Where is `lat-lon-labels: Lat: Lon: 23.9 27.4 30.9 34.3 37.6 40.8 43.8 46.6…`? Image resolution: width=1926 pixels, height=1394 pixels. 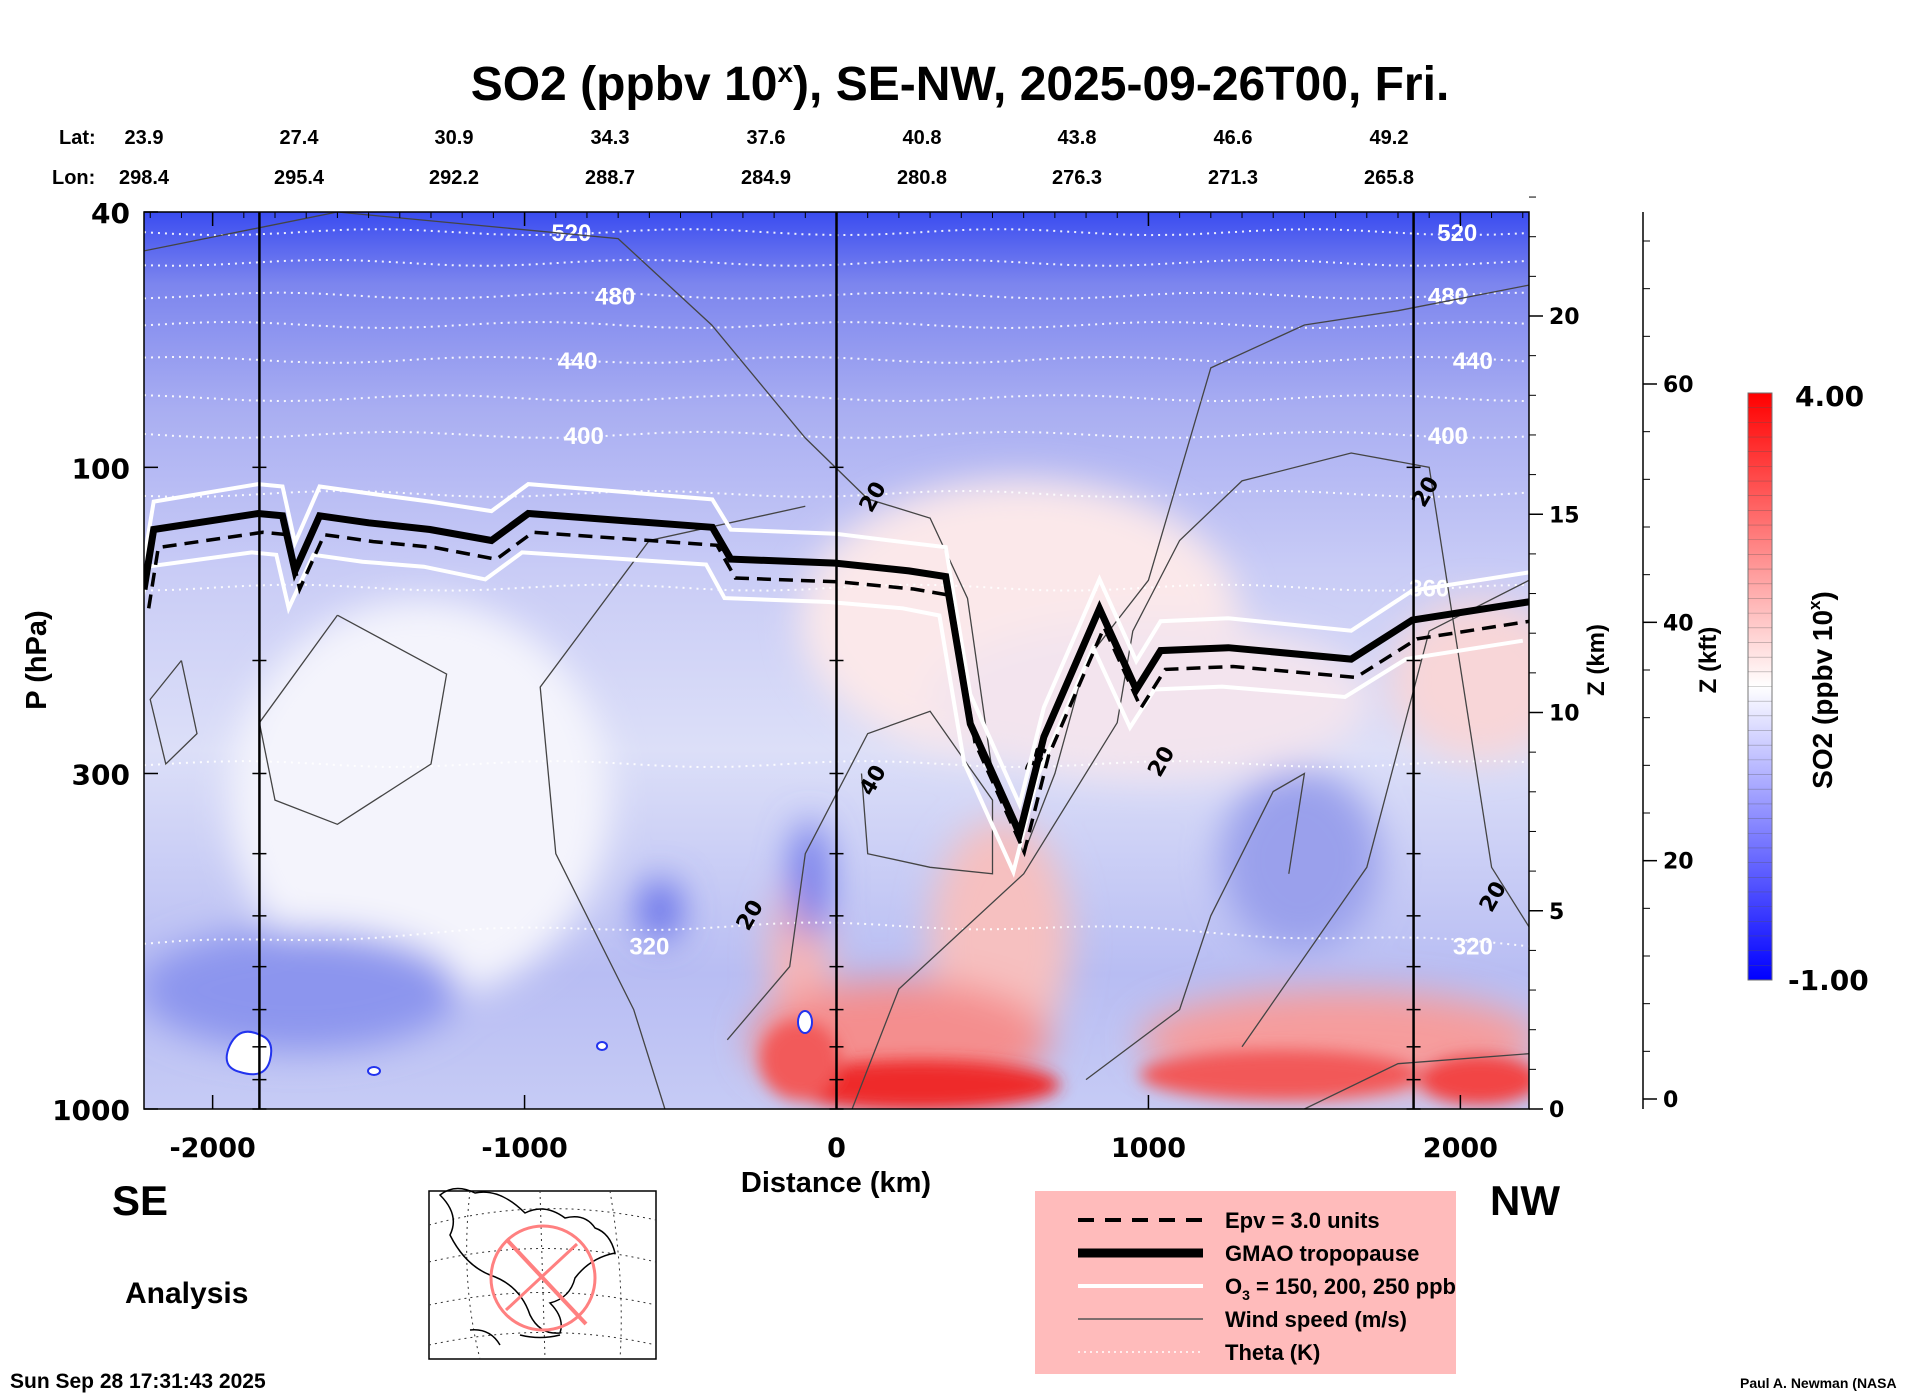
lat-lon-labels: Lat: Lon: 23.9 27.4 30.9 34.3 37.6 40.8 43.8 46.6… is located at coordinates (733, 158).